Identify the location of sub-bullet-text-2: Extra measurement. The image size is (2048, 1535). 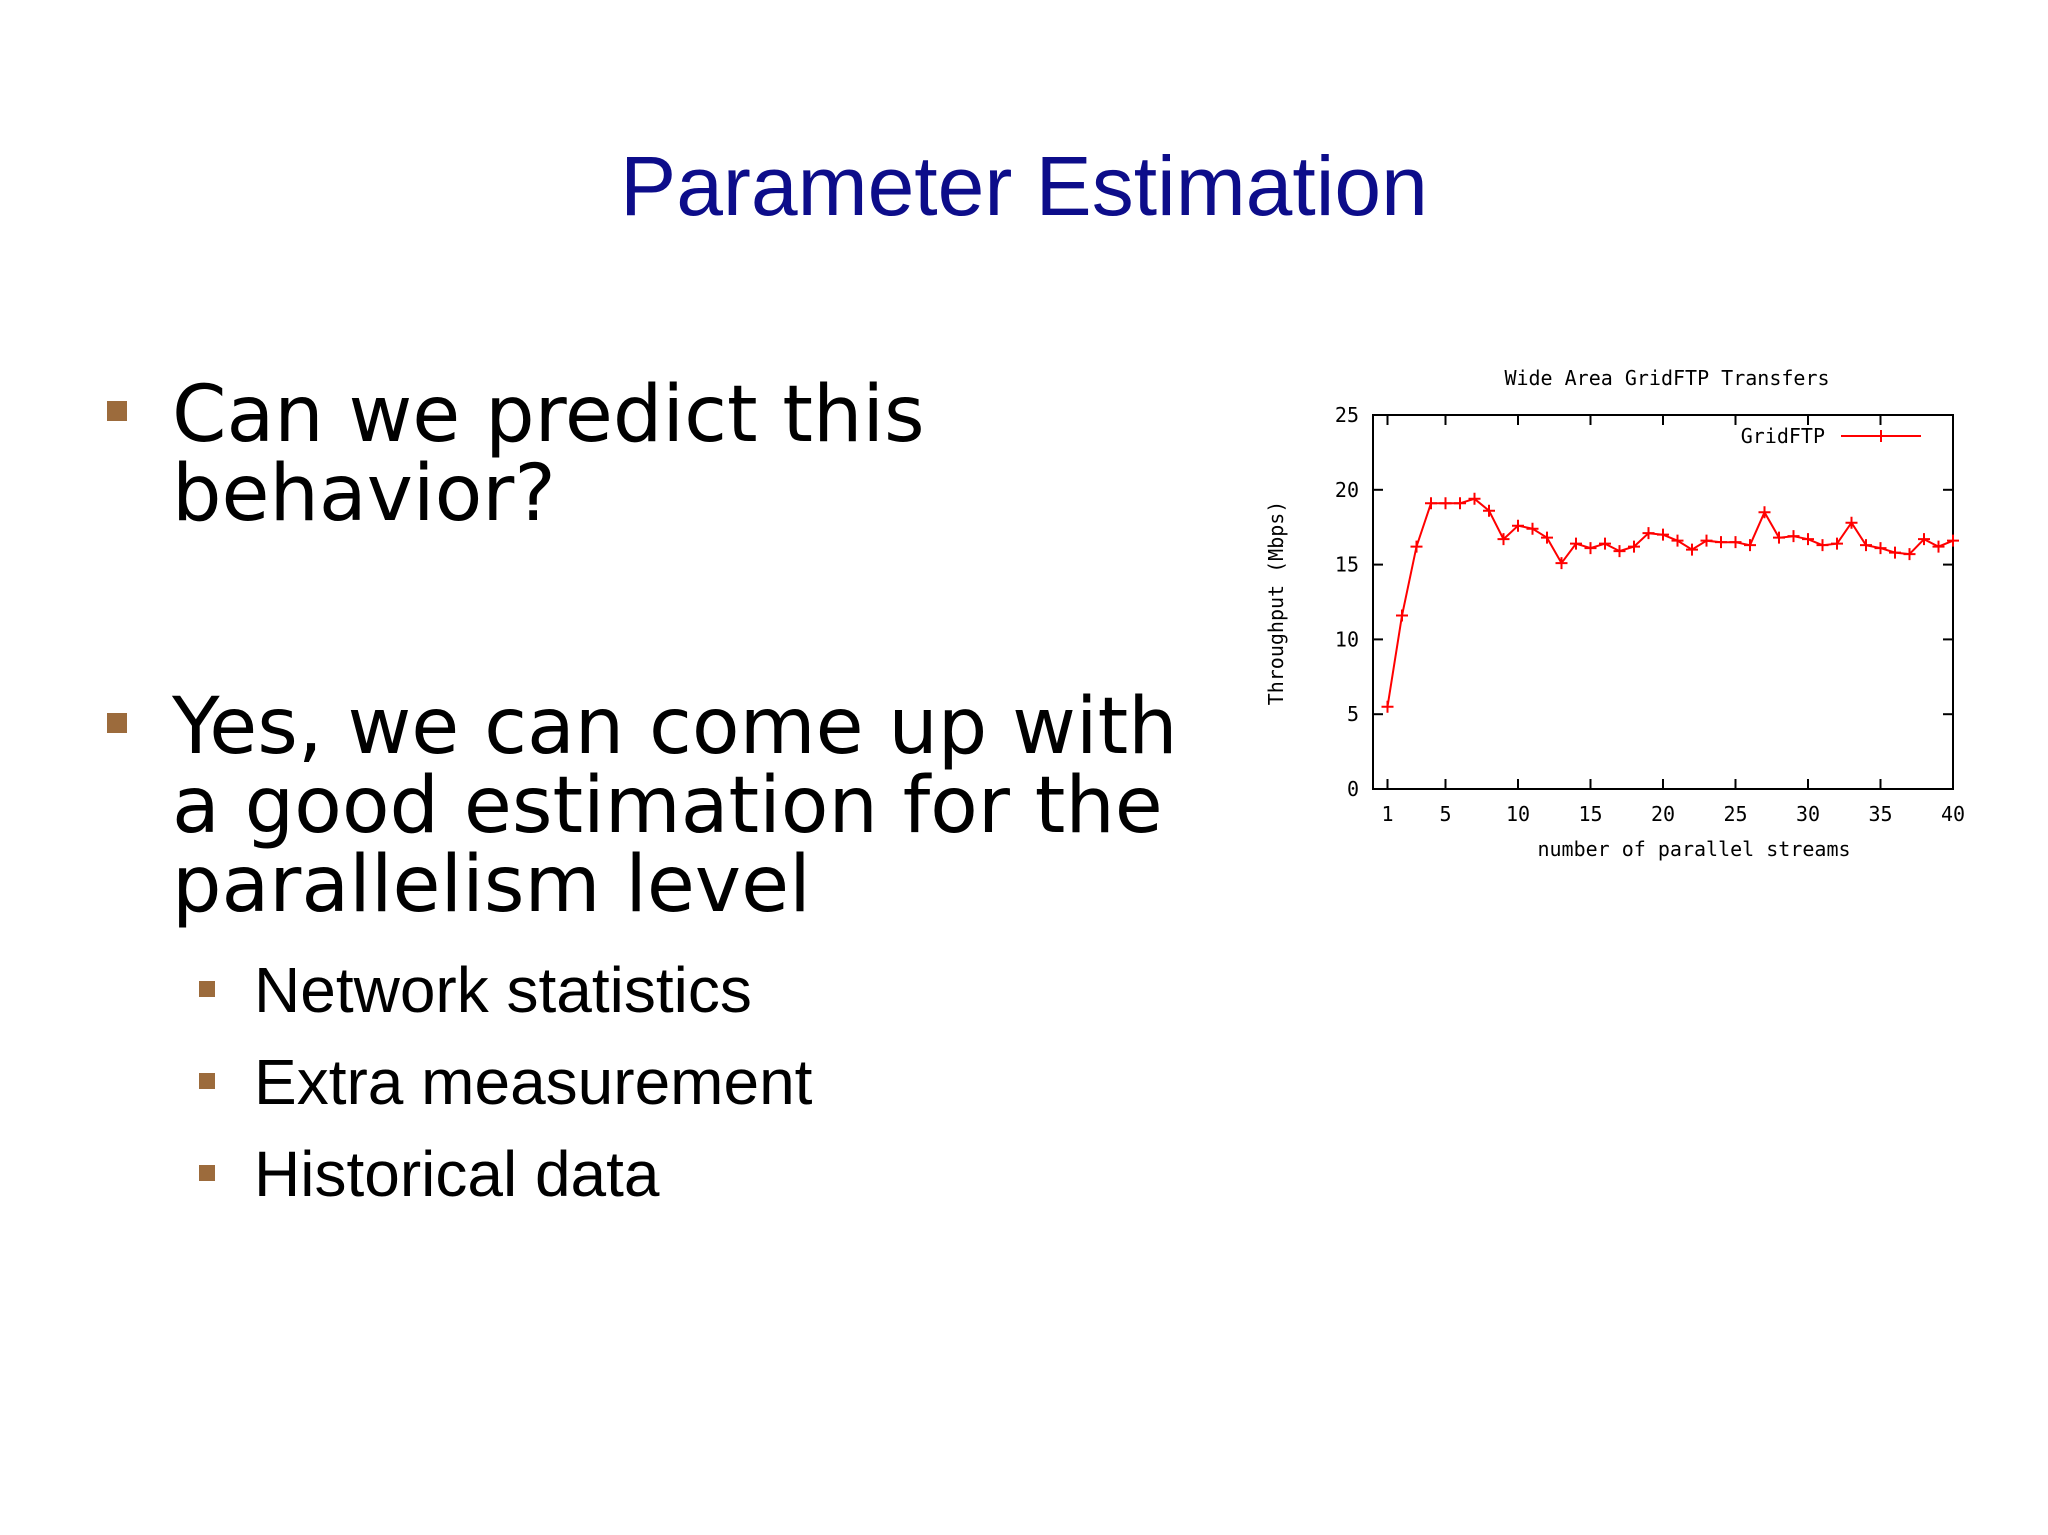
(533, 1082).